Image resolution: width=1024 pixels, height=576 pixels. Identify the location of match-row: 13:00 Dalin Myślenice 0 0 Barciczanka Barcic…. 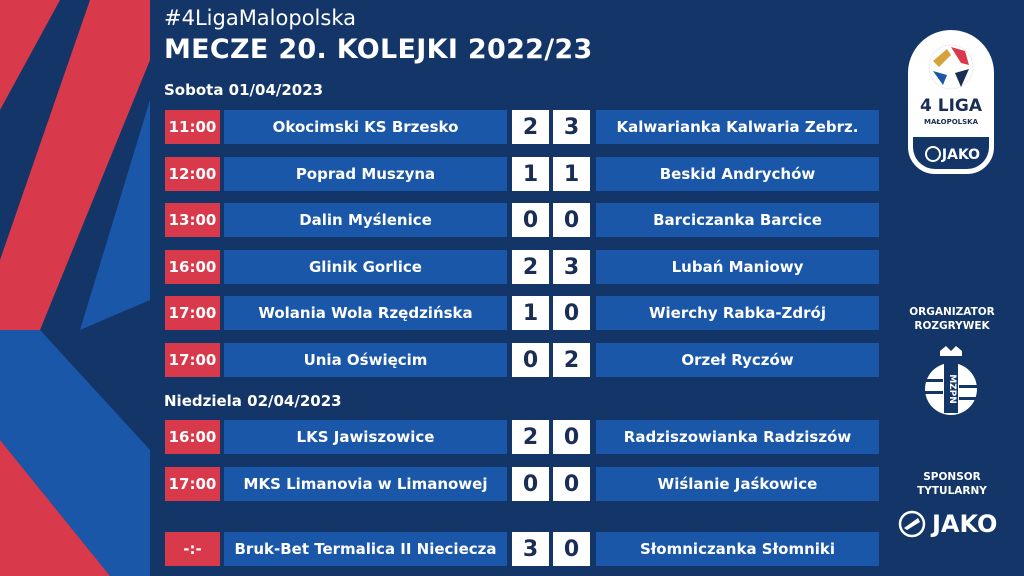
(522, 220).